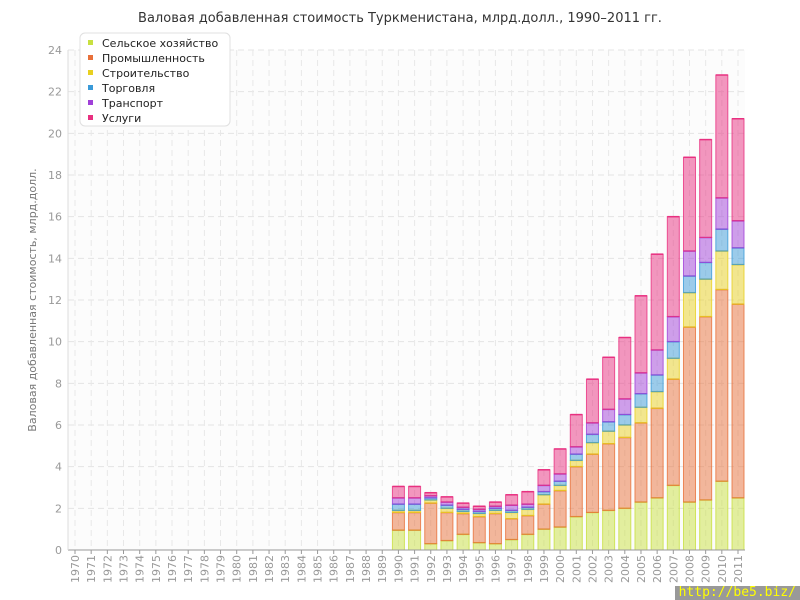 The image size is (800, 600). I want to click on legend-item: Транспорт, so click(132, 103).